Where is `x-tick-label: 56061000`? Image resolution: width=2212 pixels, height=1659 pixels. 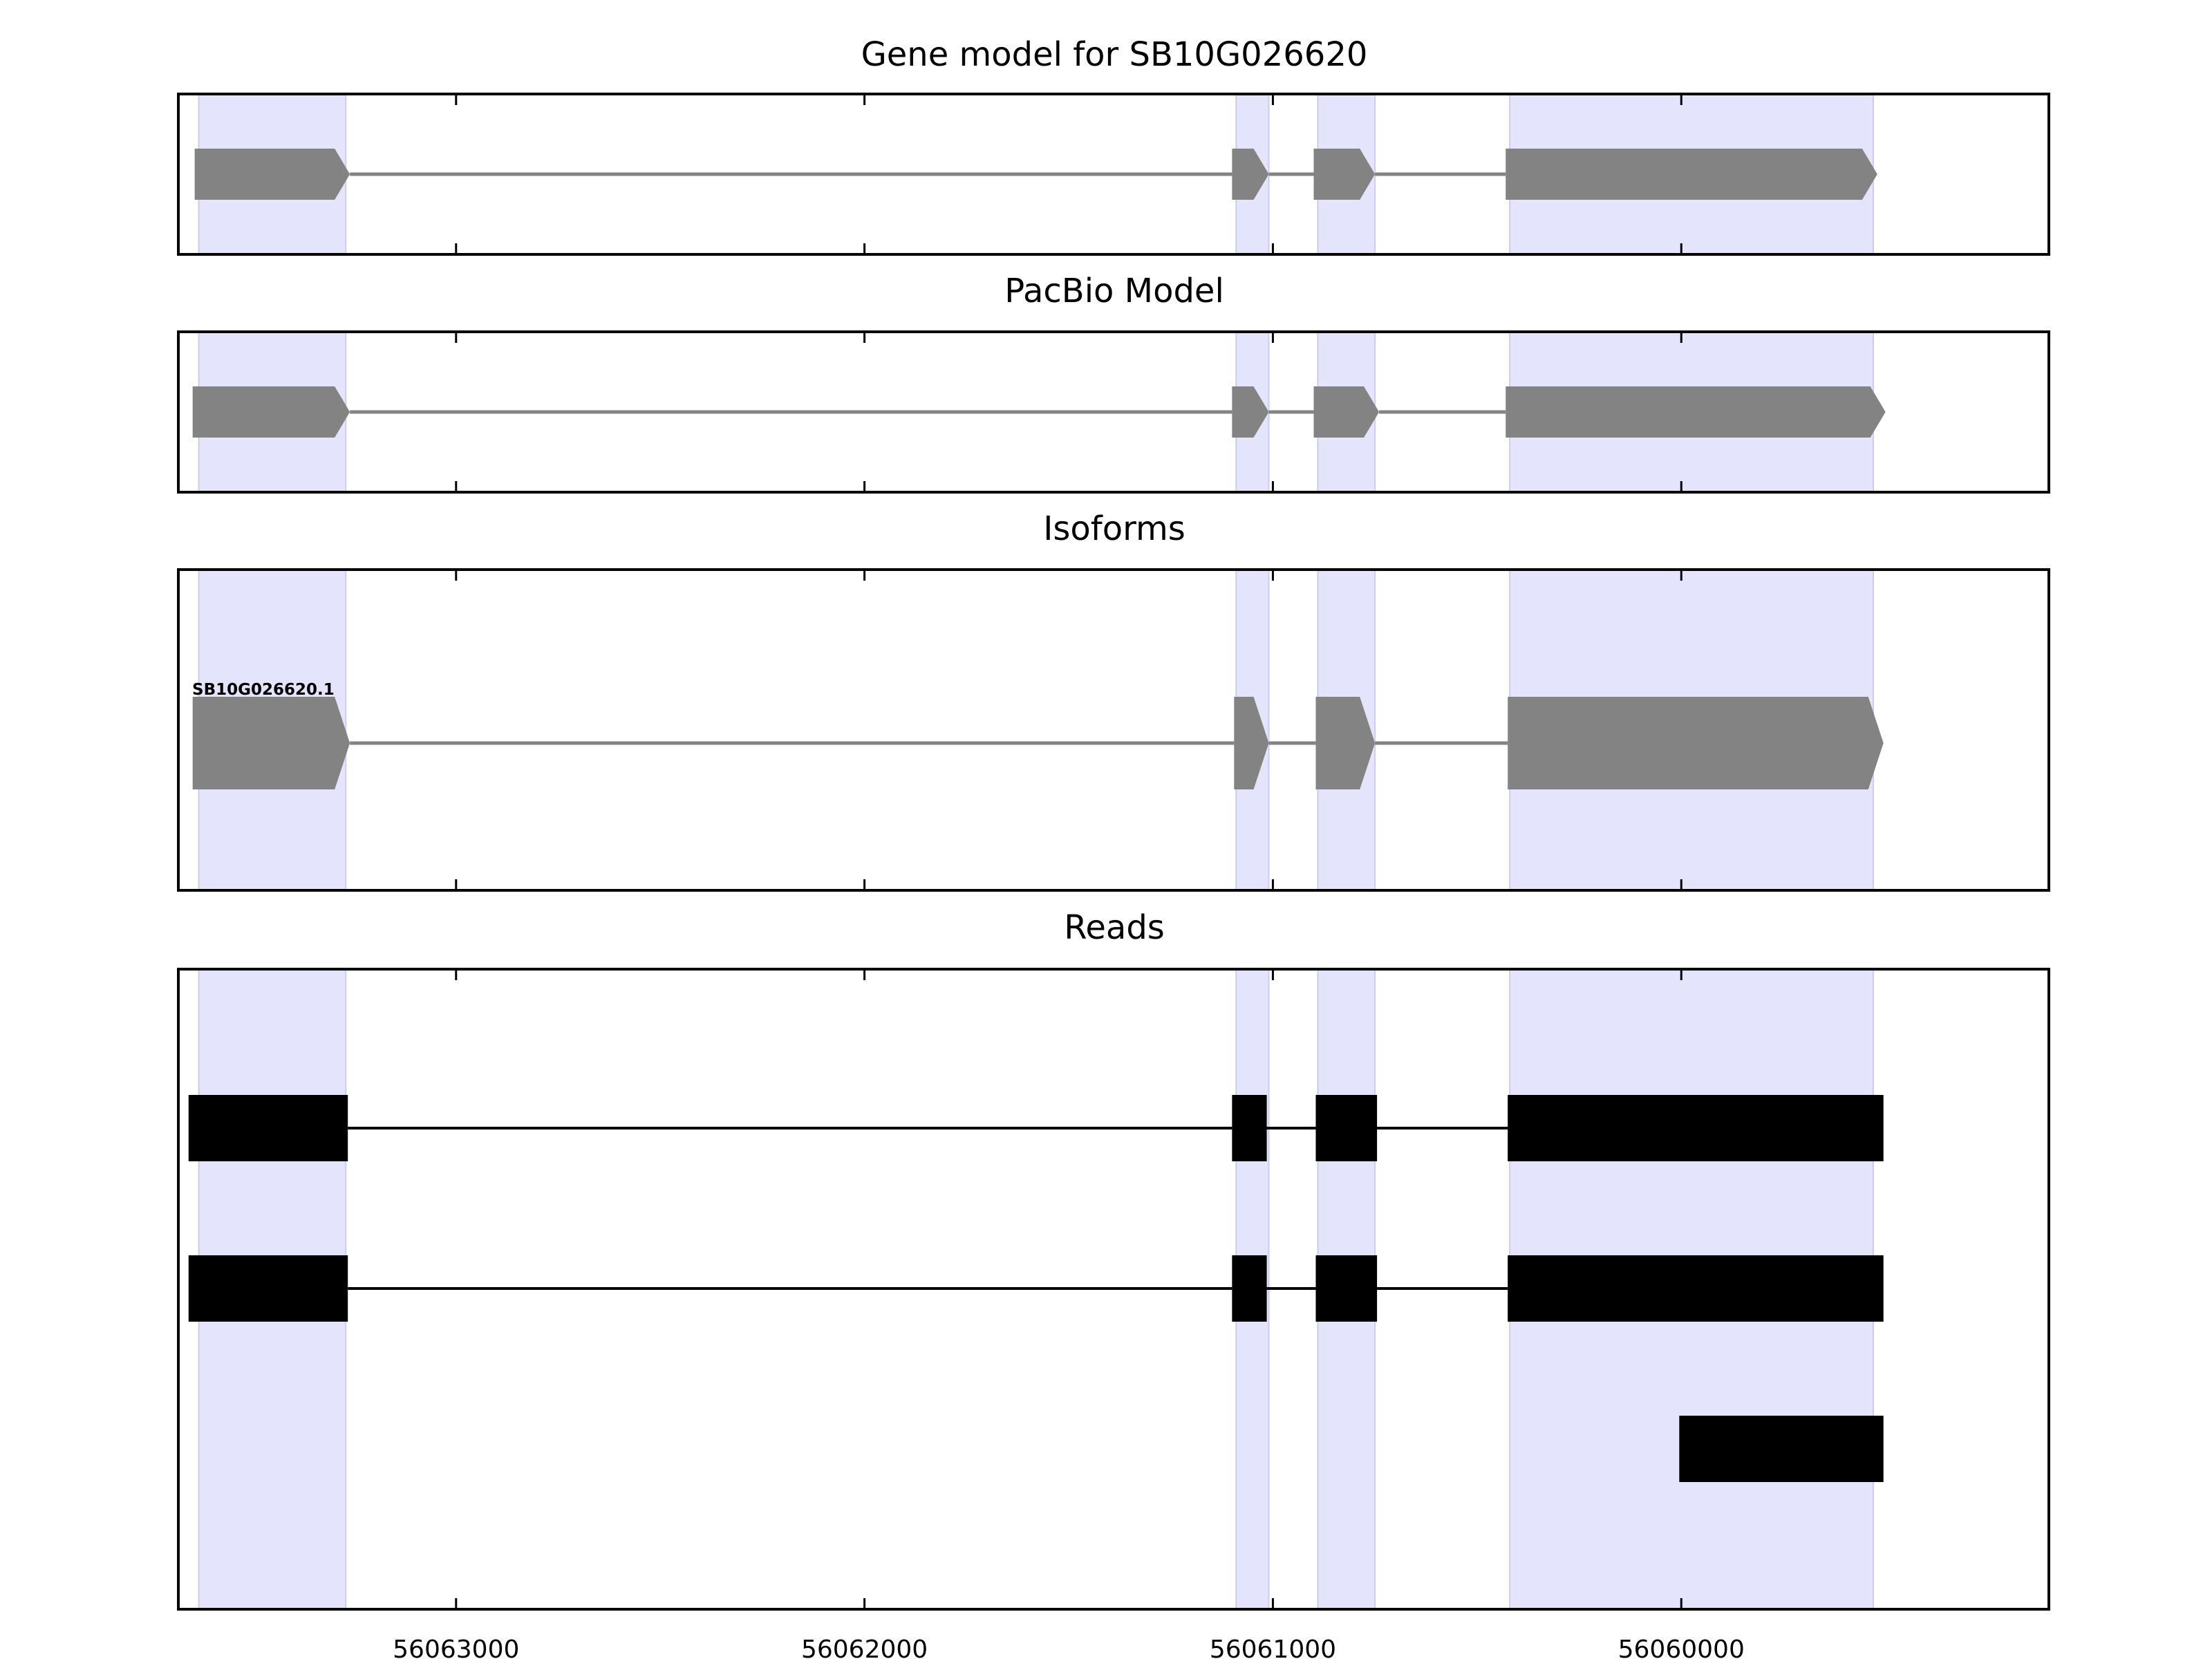
x-tick-label: 56061000 is located at coordinates (1273, 1647).